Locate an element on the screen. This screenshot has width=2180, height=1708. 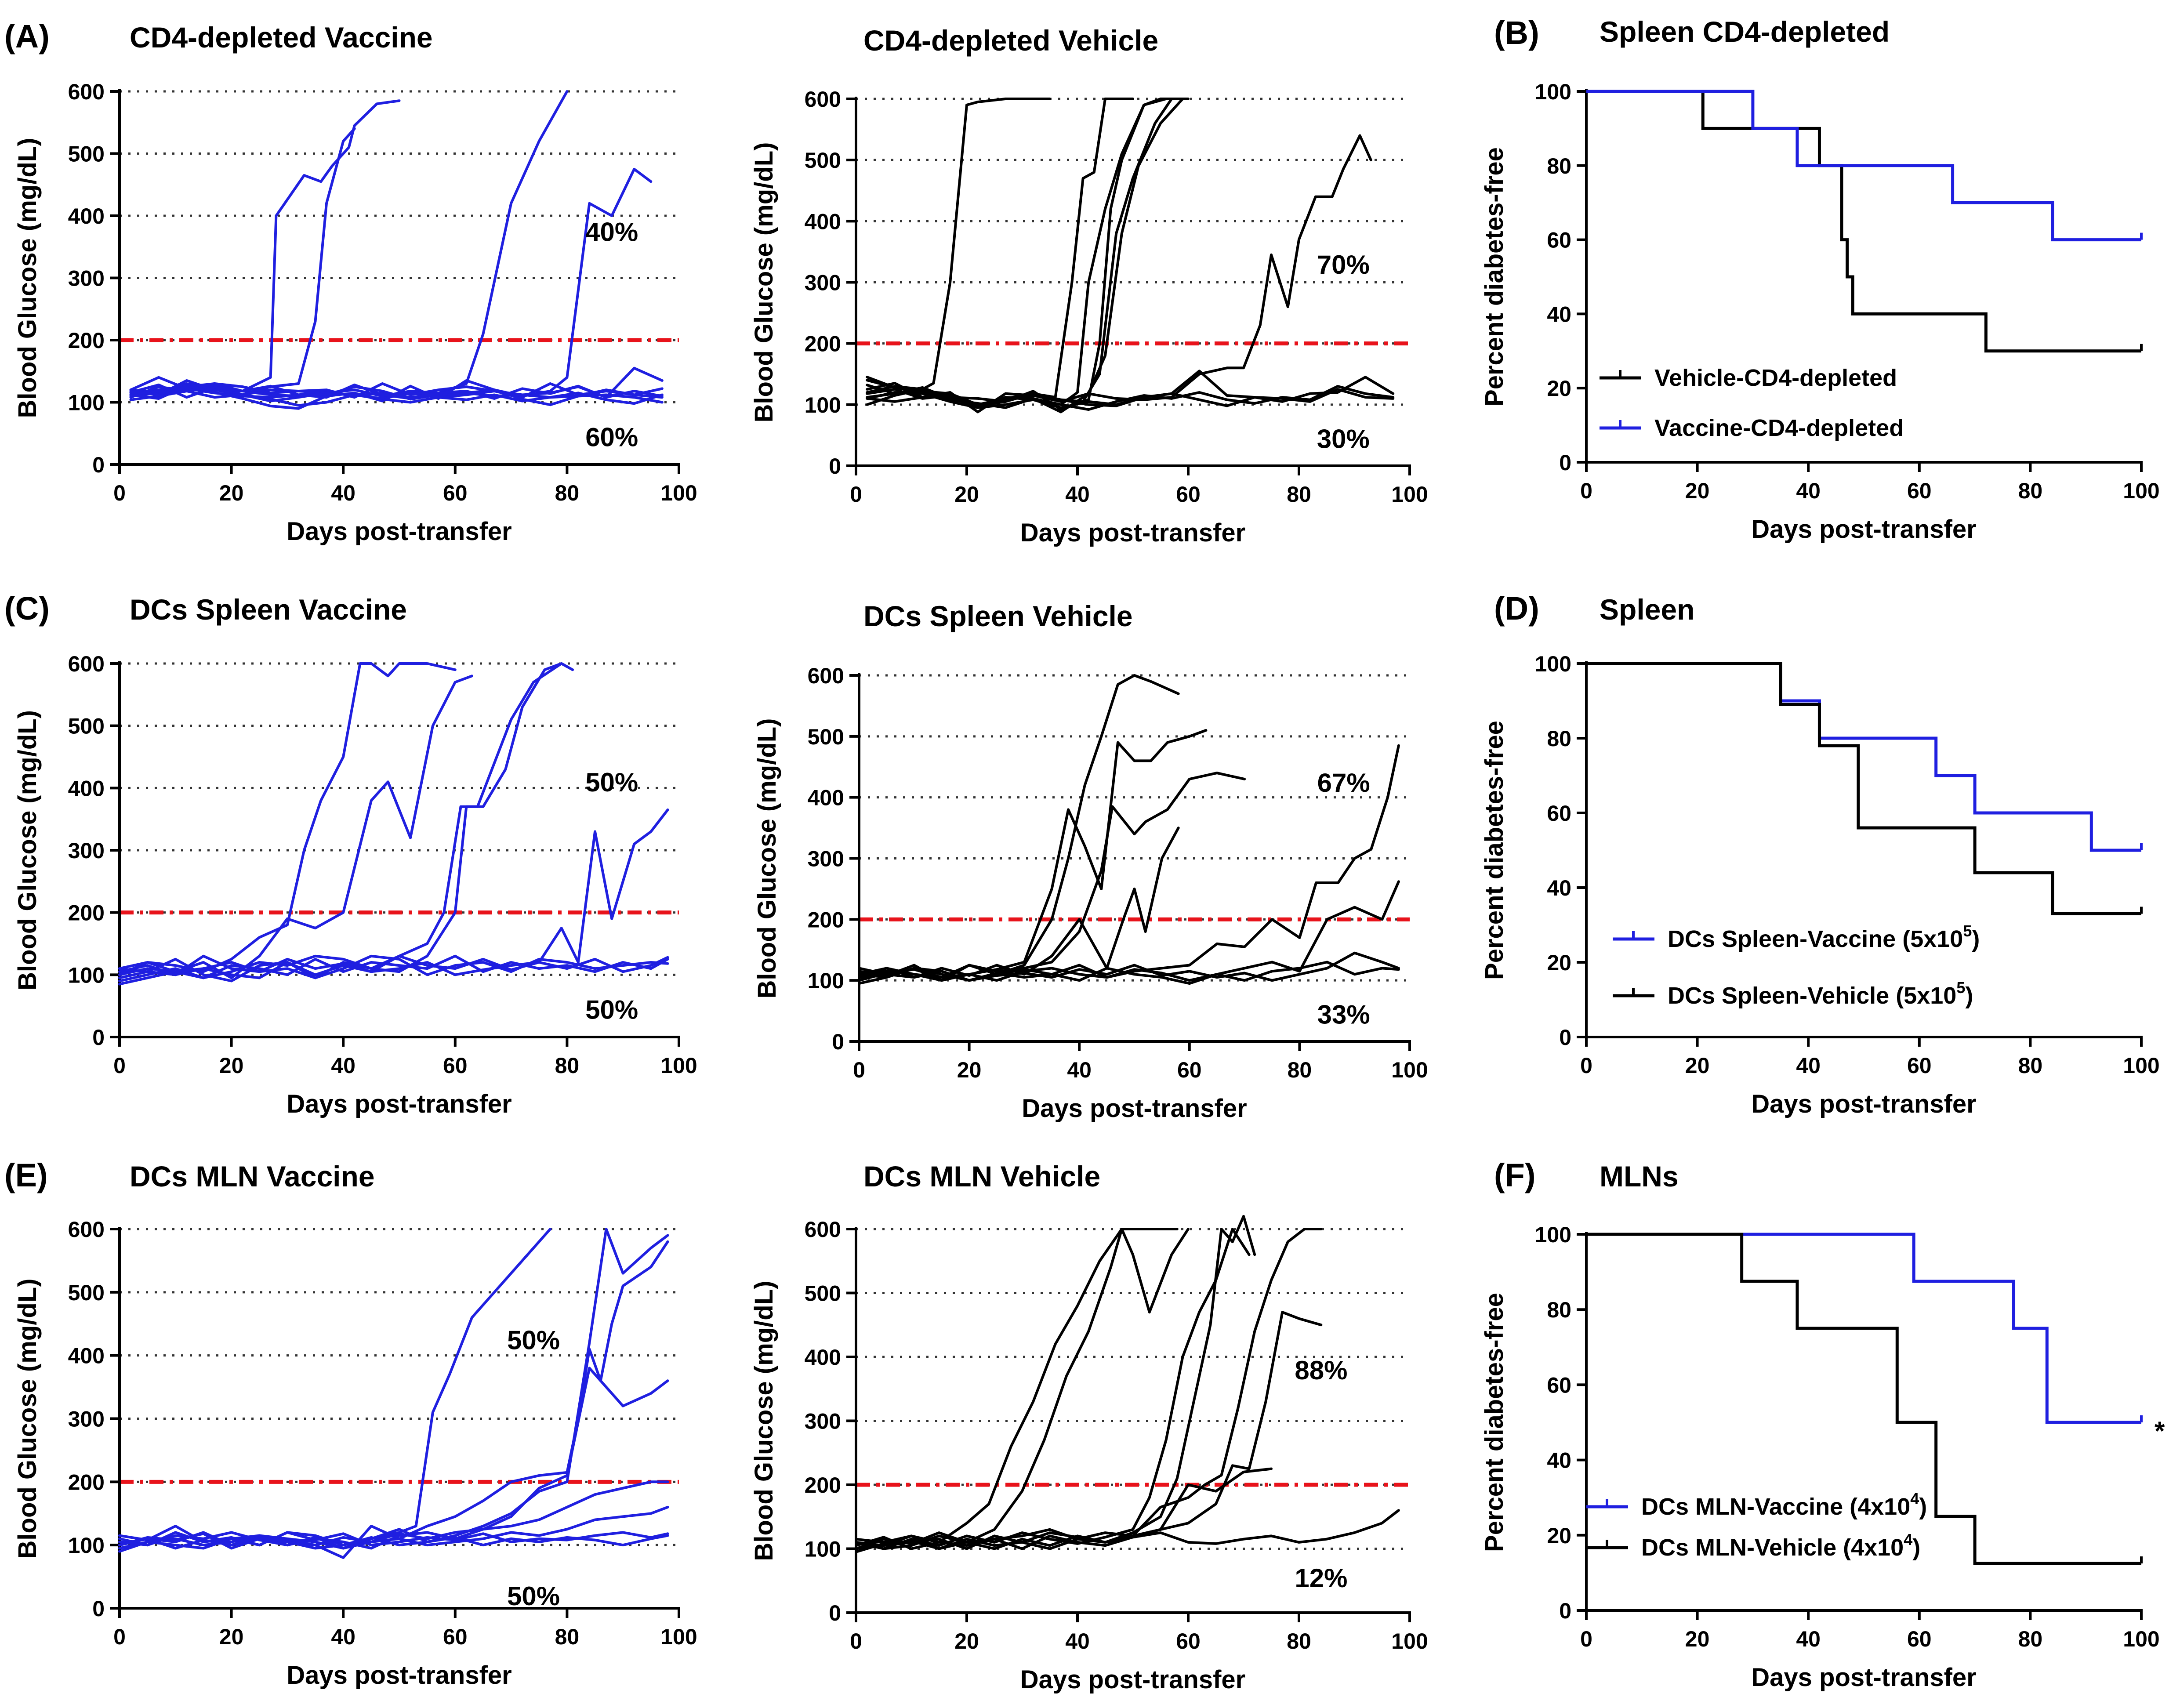
legend-label: DCs Spleen-Vehicle (5x105) is located at coordinates (1820, 994).